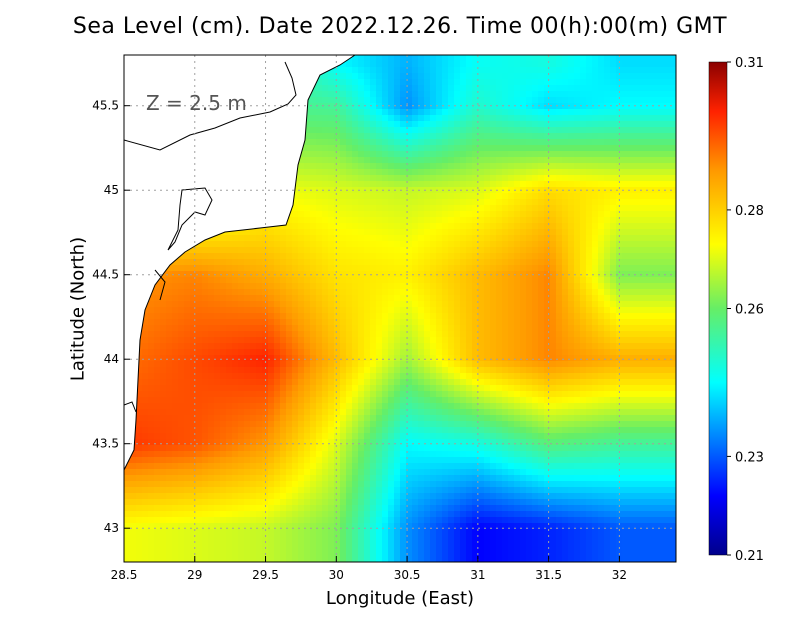 This screenshot has height=618, width=800. I want to click on y-tick-label: 43.5, so click(105, 444).